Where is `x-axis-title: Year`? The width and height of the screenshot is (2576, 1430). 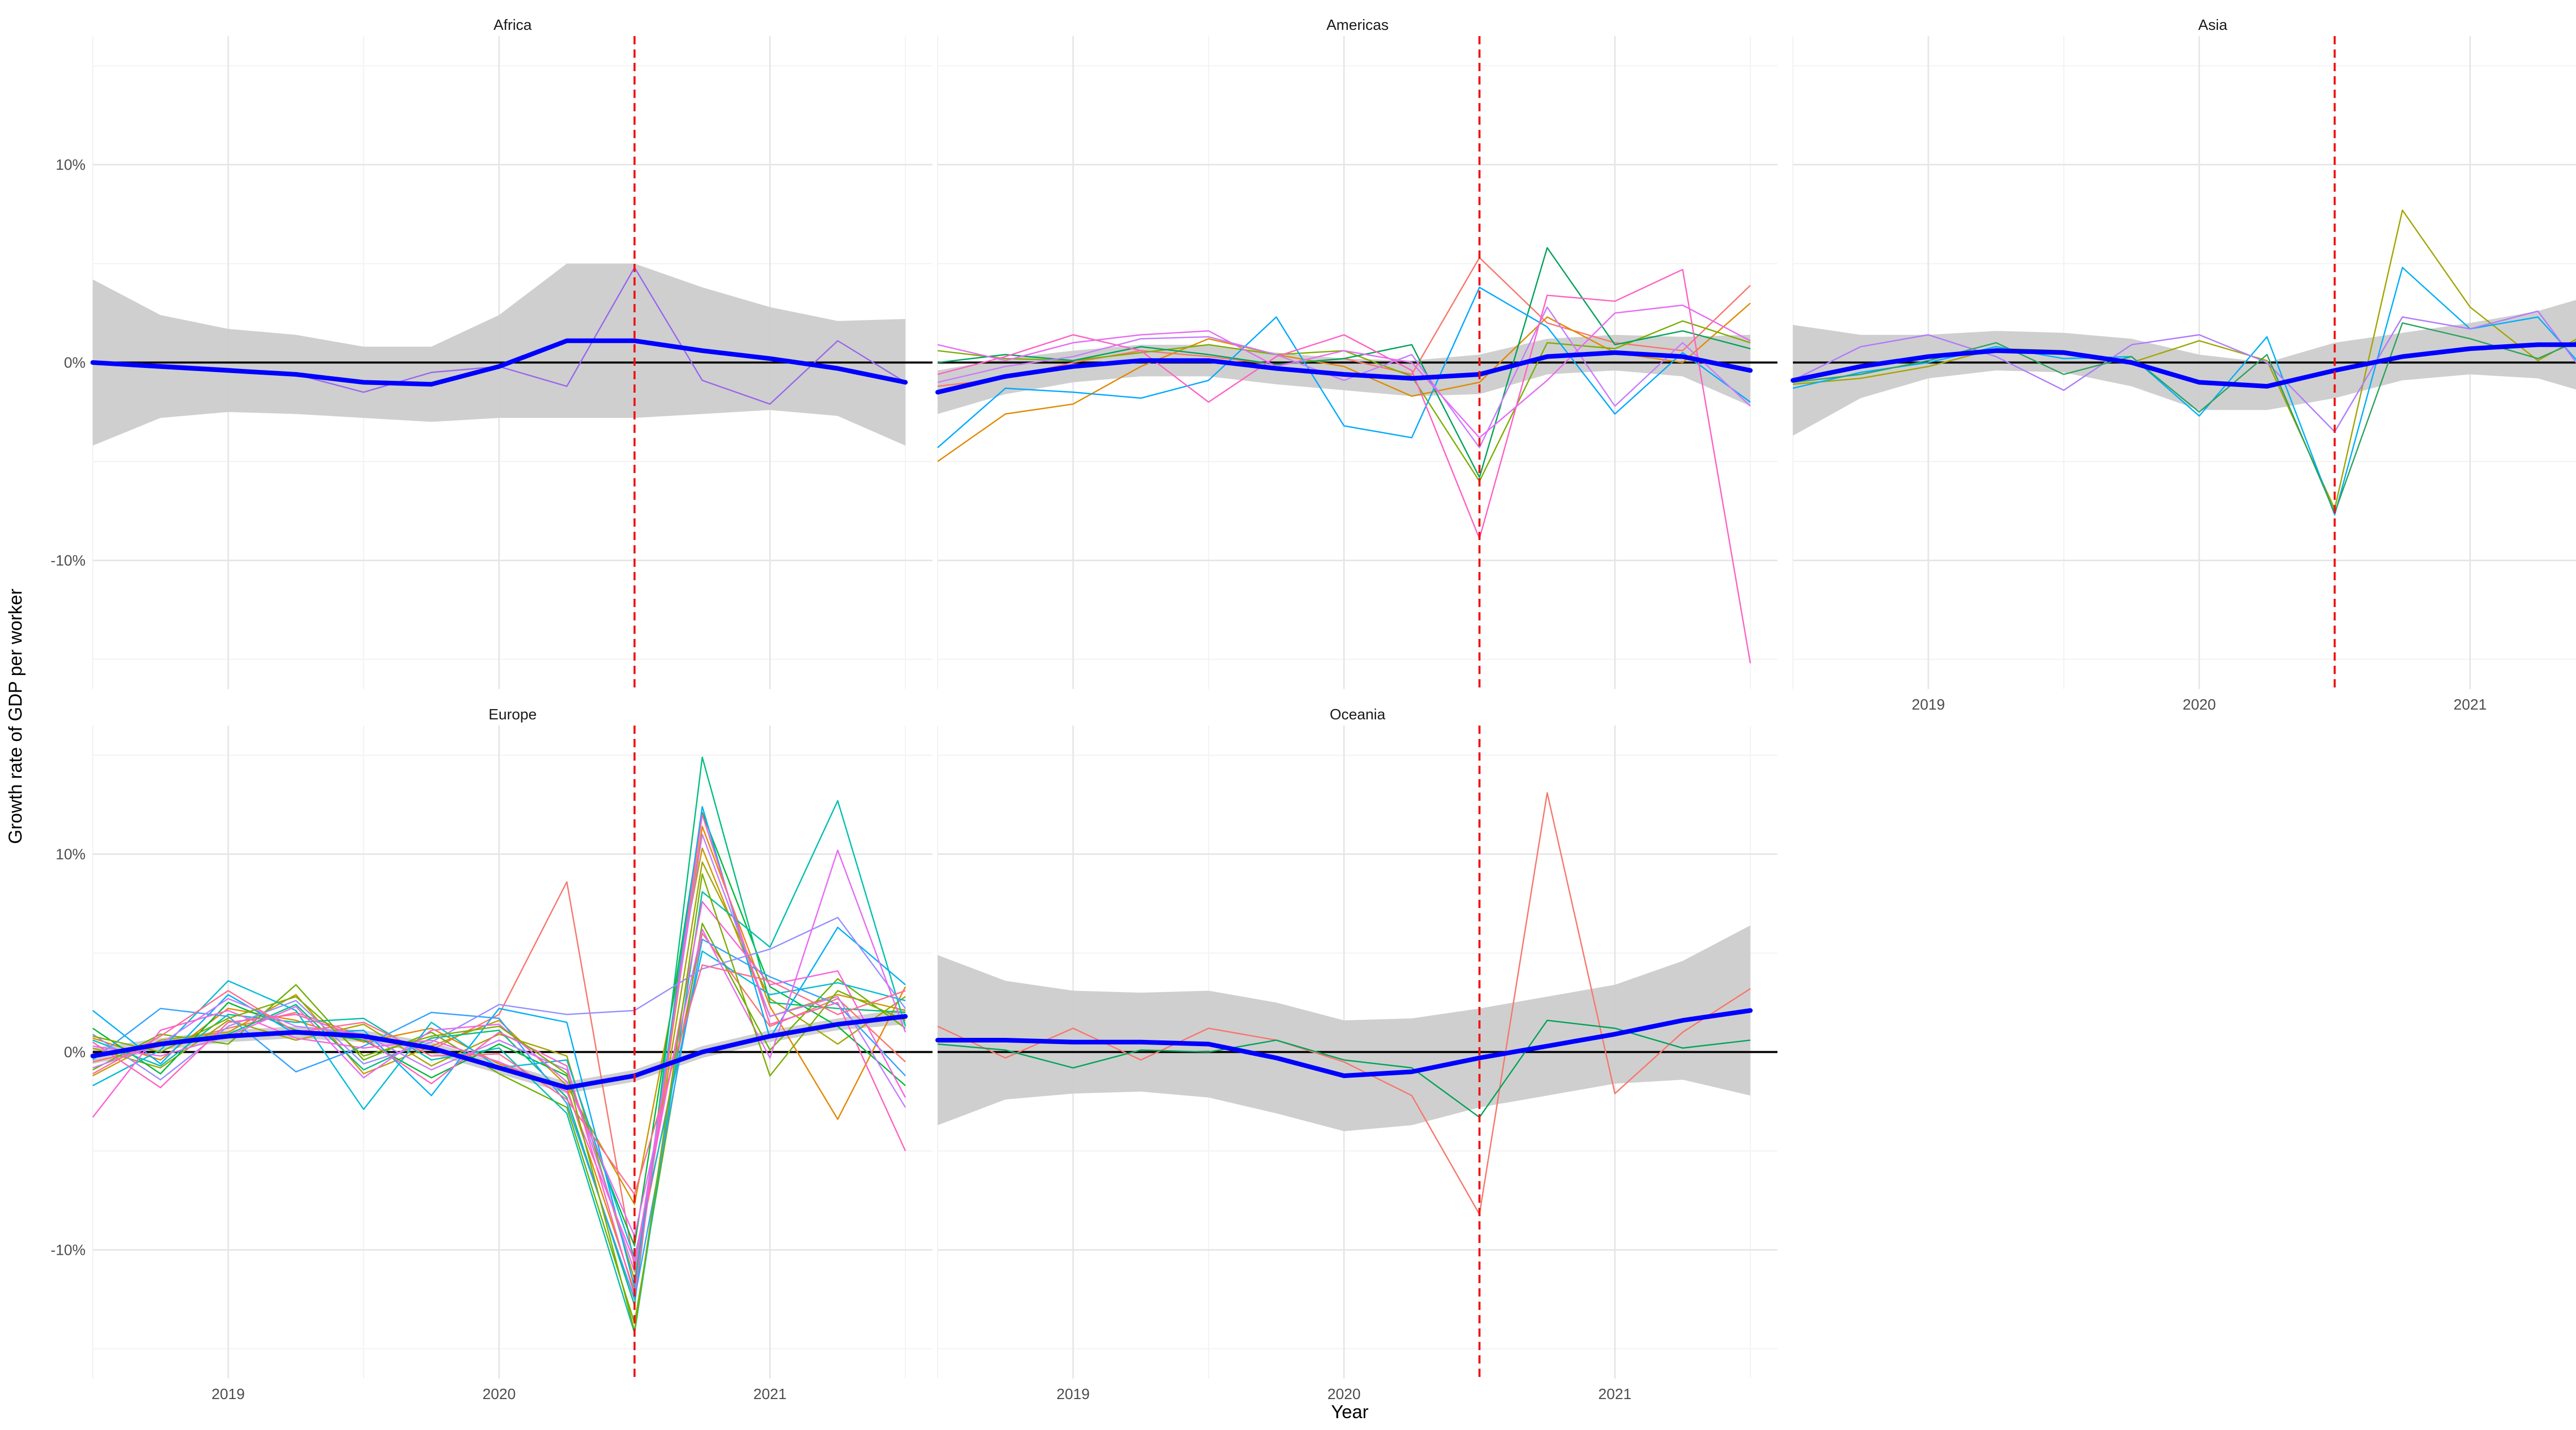
x-axis-title: Year is located at coordinates (1350, 1411).